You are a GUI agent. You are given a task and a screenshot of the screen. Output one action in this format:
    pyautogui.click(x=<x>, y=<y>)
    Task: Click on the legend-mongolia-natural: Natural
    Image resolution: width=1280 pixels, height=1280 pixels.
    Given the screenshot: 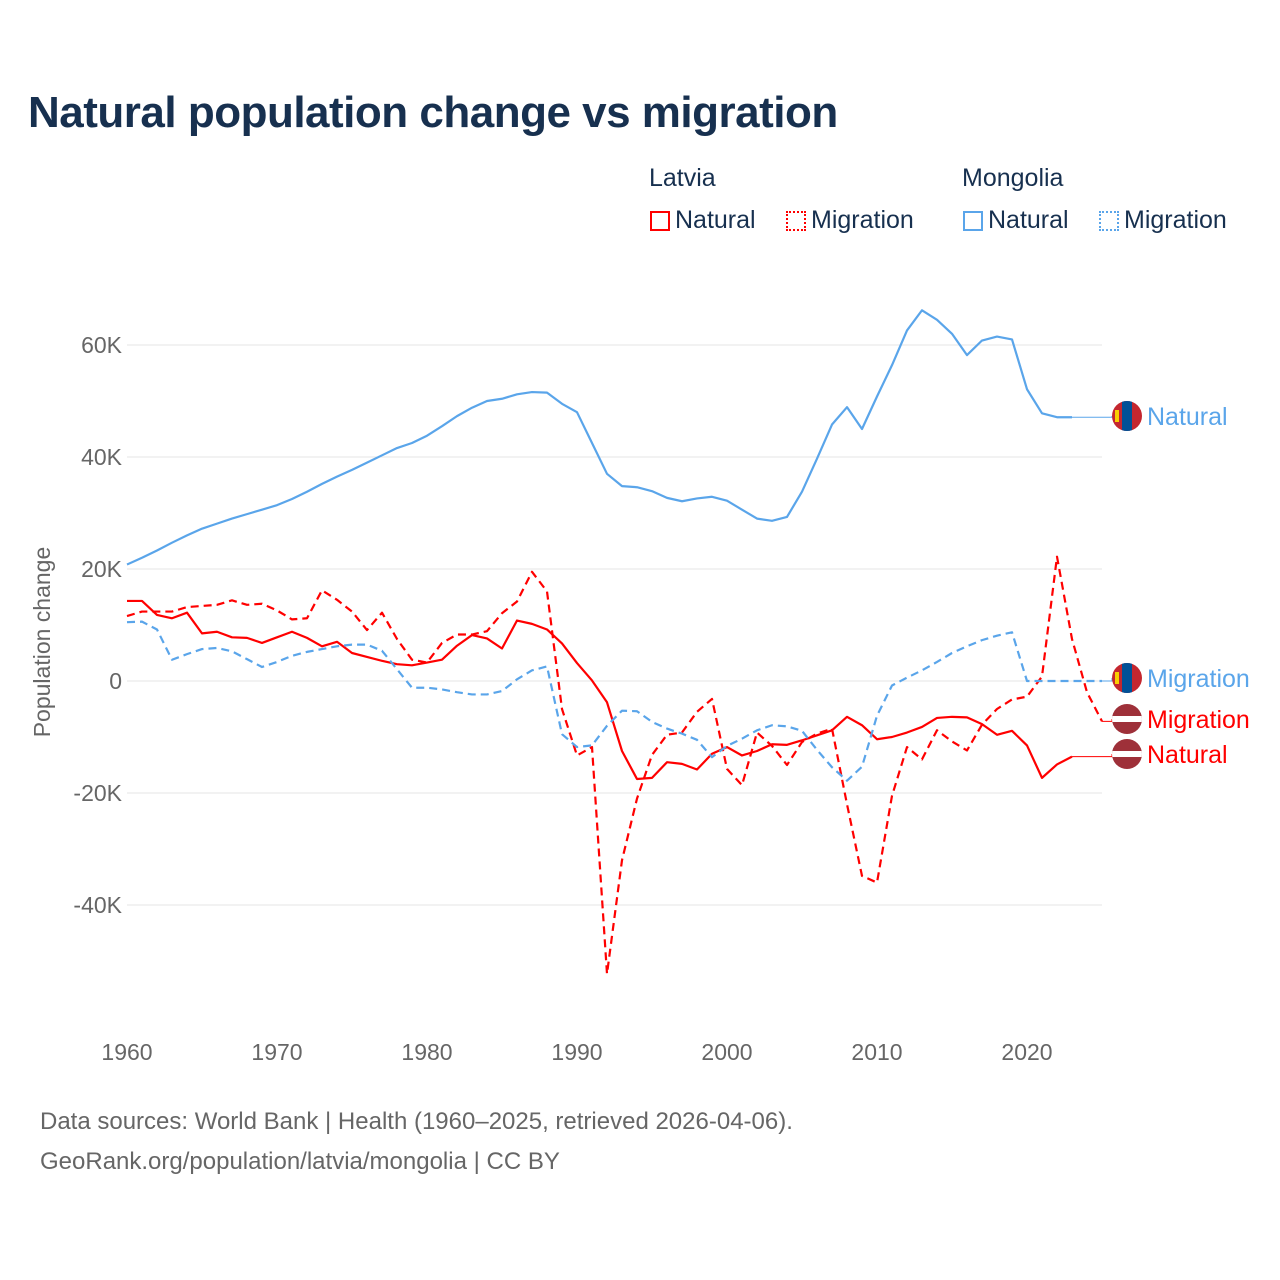 What is the action you would take?
    pyautogui.click(x=1016, y=220)
    